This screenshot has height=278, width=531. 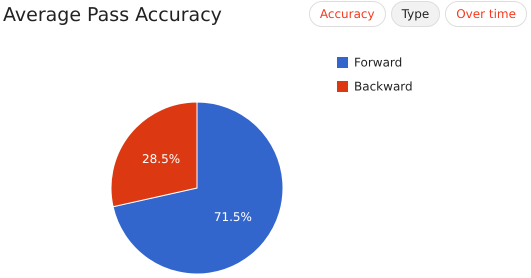 I want to click on legend-label: Forward, so click(x=378, y=63).